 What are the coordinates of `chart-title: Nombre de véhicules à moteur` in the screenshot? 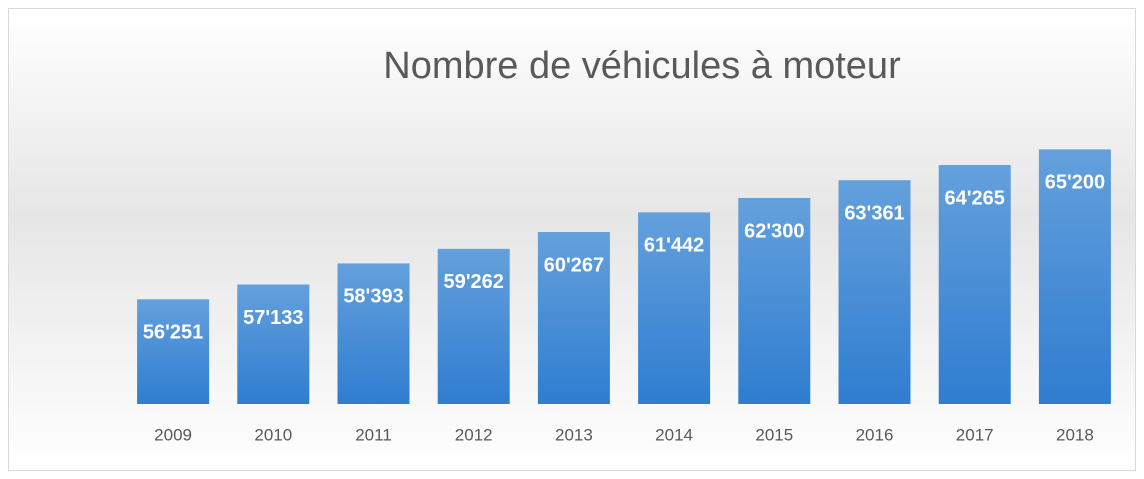 It's located at (642, 66).